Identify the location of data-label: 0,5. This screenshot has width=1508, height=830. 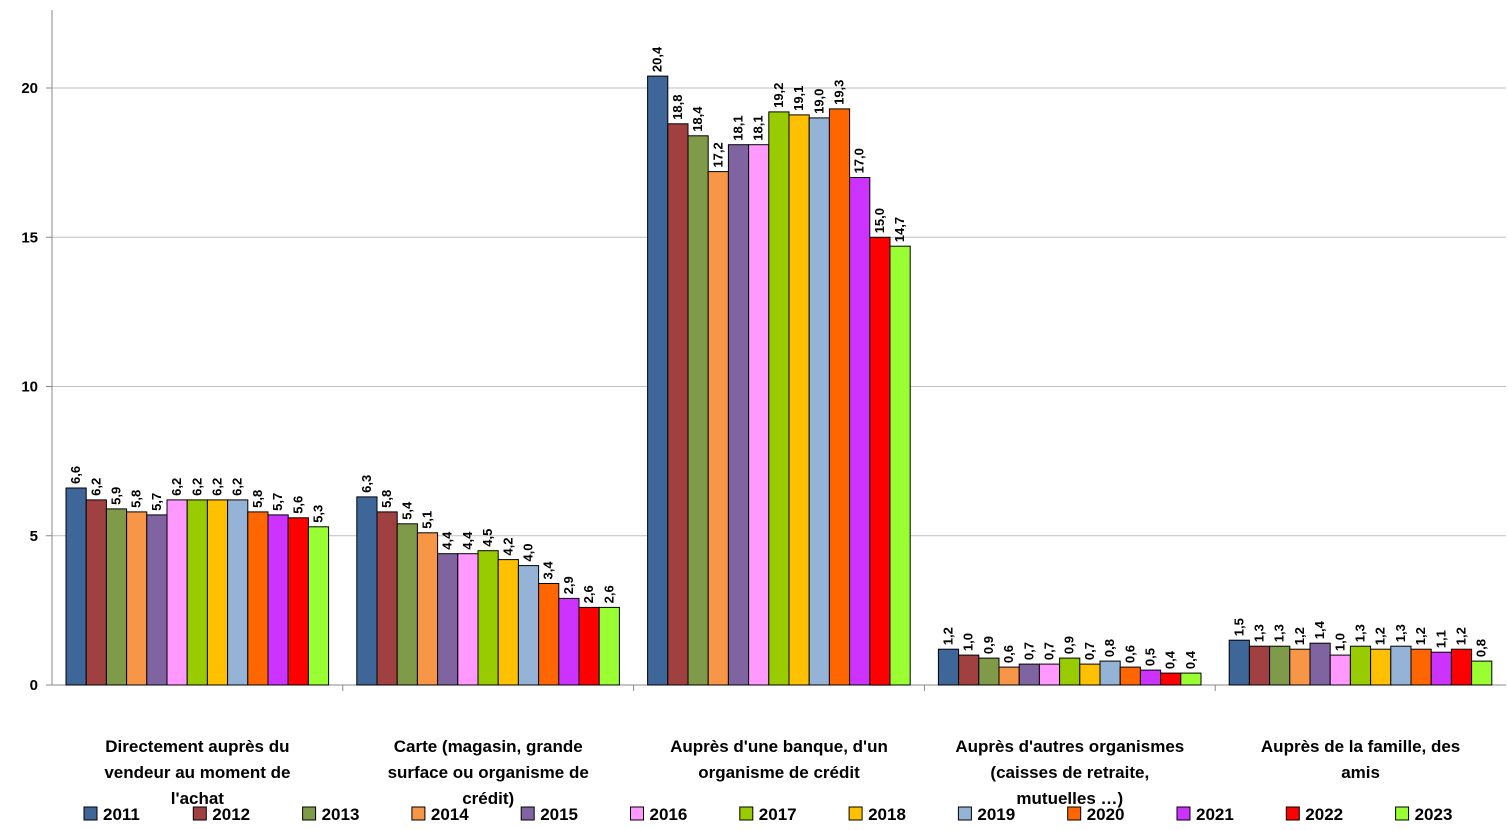
(1150, 657).